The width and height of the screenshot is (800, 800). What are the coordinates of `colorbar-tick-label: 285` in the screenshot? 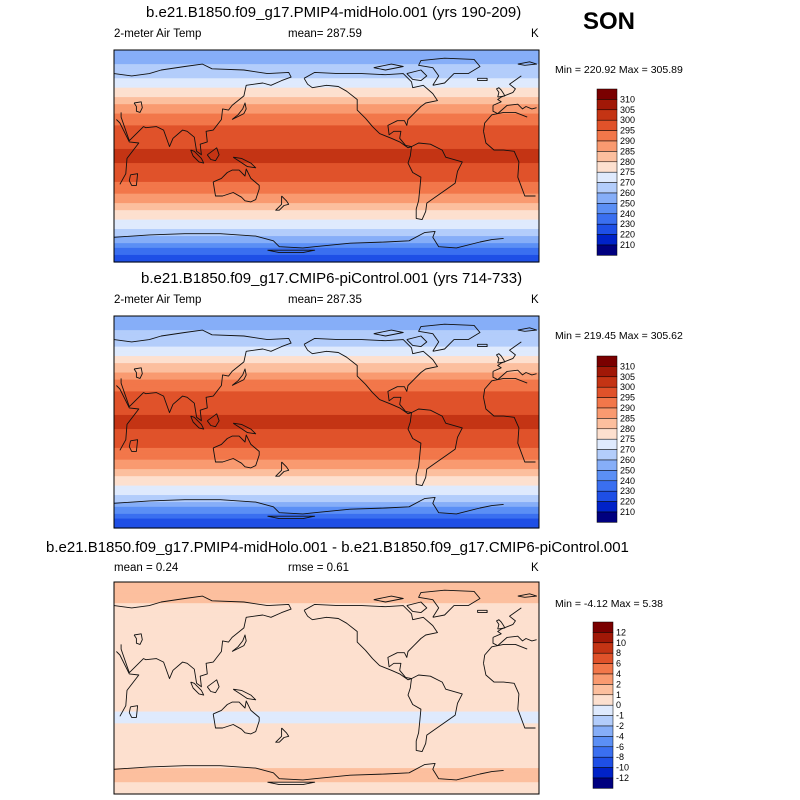 It's located at (627, 151).